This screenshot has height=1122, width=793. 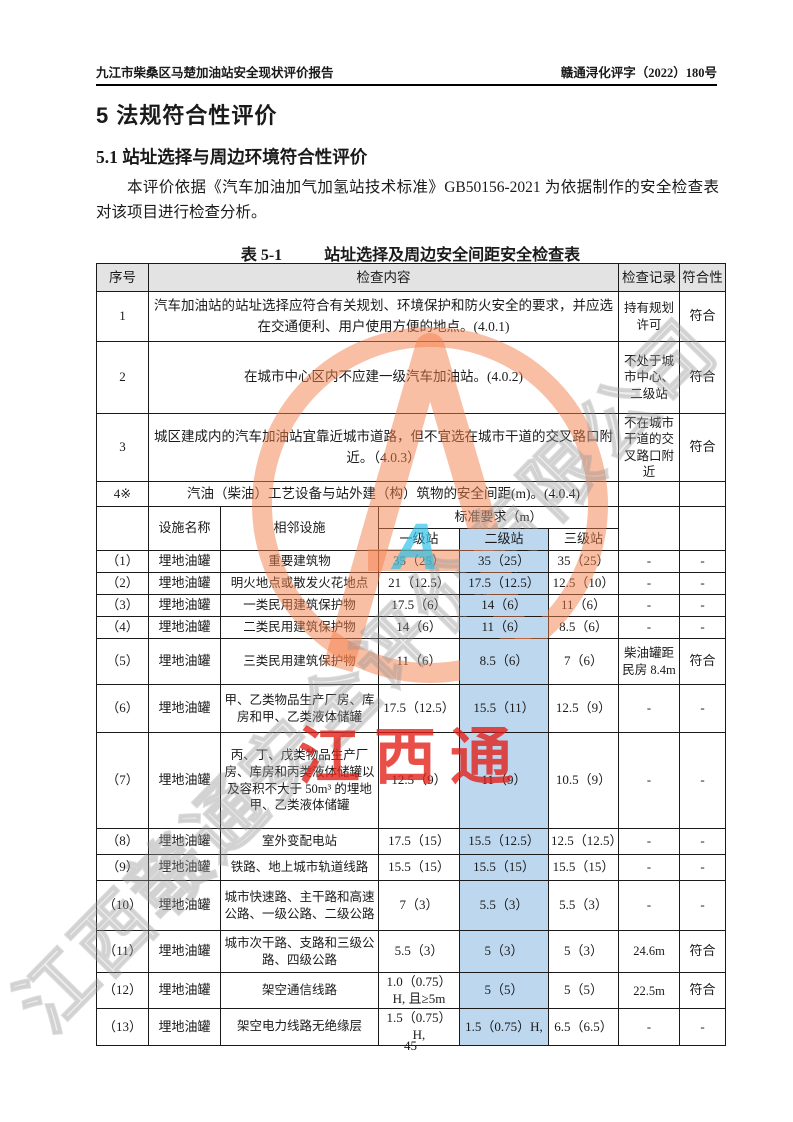 I want to click on cell-l2: 15.5（12.5）, so click(x=504, y=841).